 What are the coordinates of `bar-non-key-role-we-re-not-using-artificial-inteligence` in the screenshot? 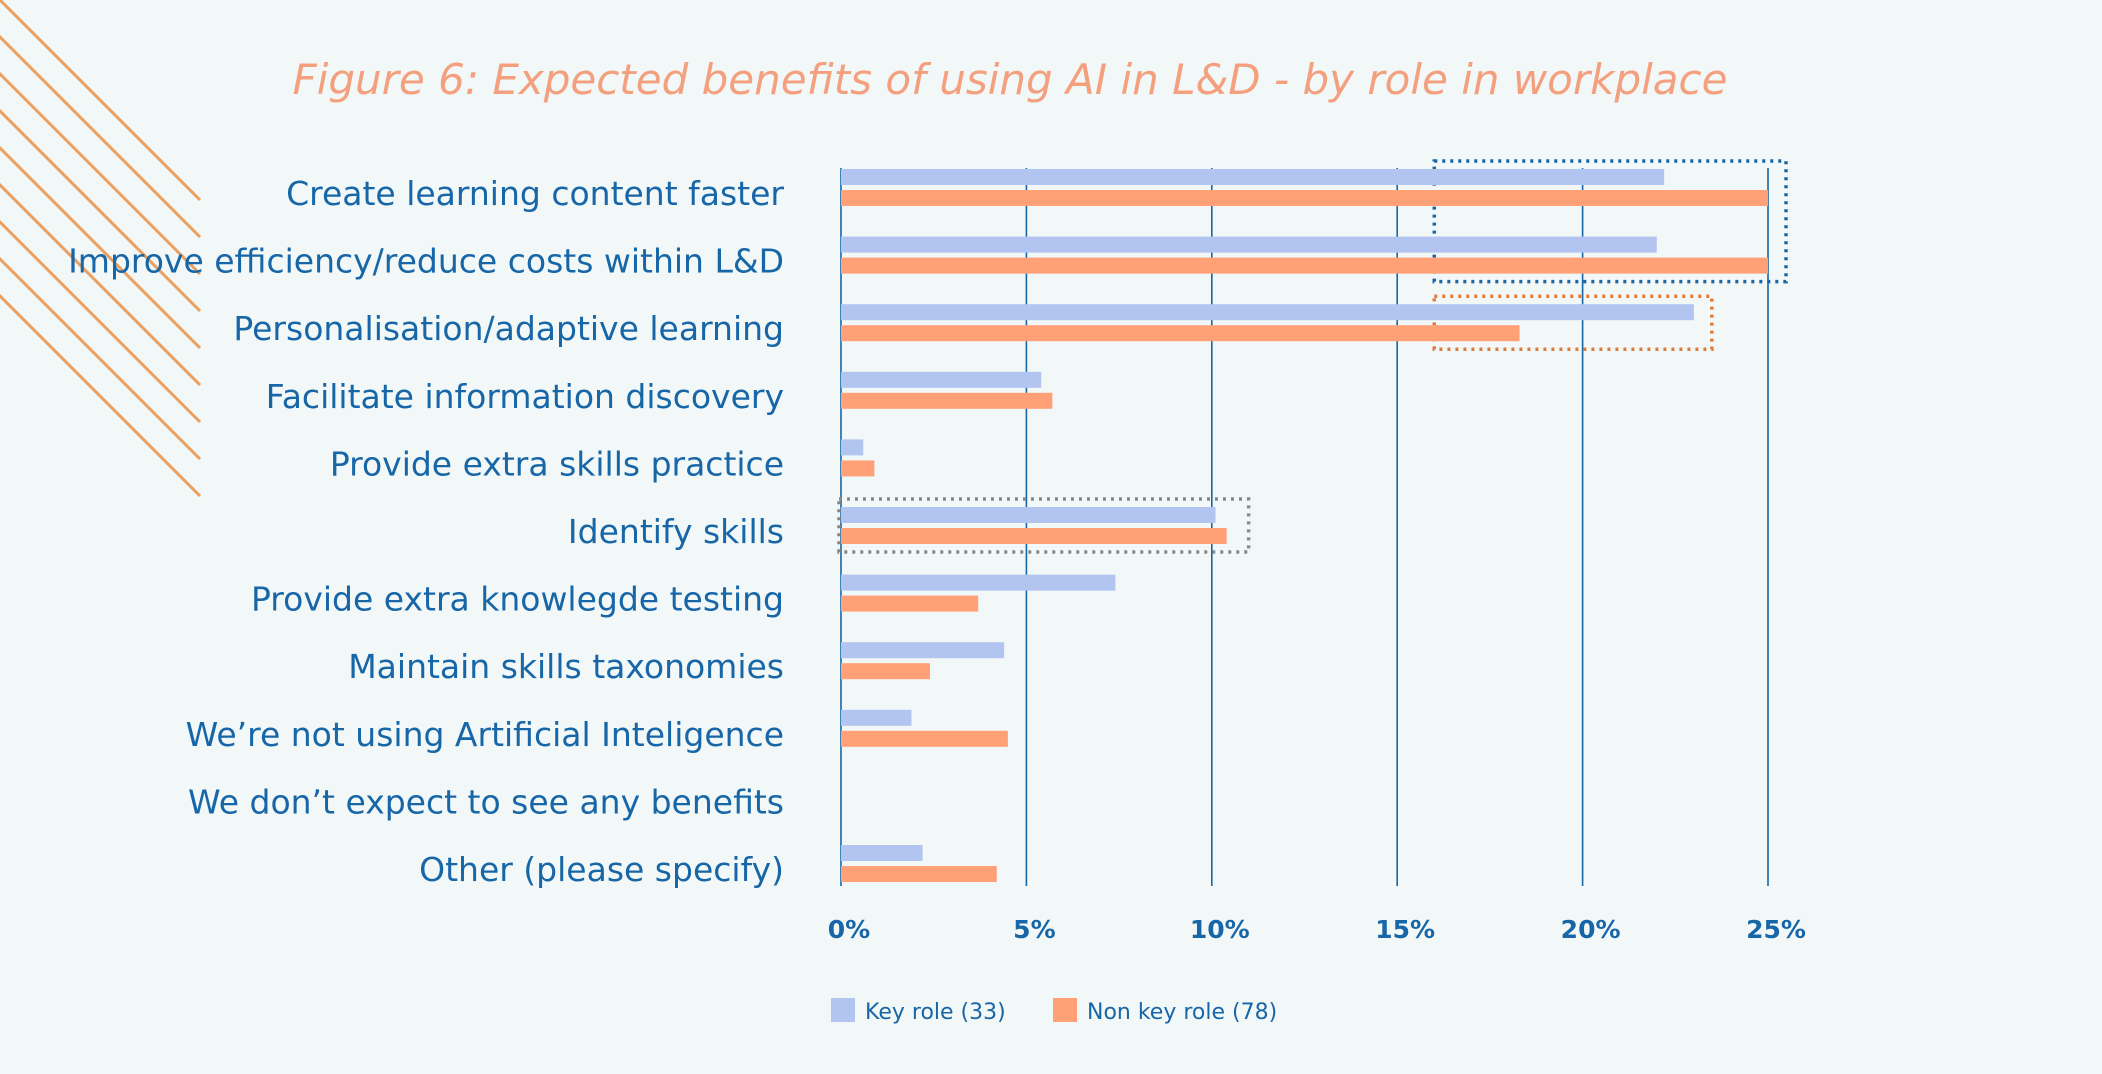 It's located at (924, 738).